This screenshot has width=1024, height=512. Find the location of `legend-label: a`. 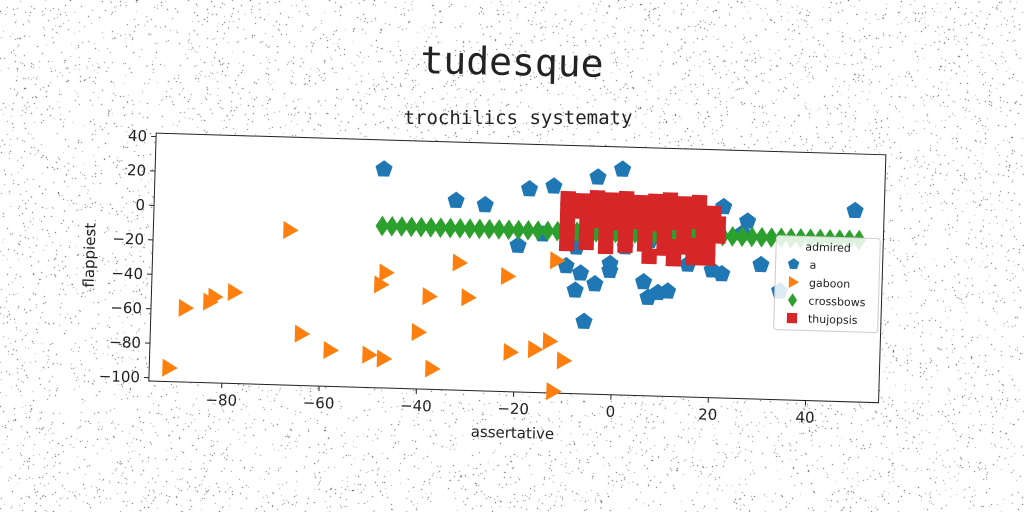

legend-label: a is located at coordinates (812, 265).